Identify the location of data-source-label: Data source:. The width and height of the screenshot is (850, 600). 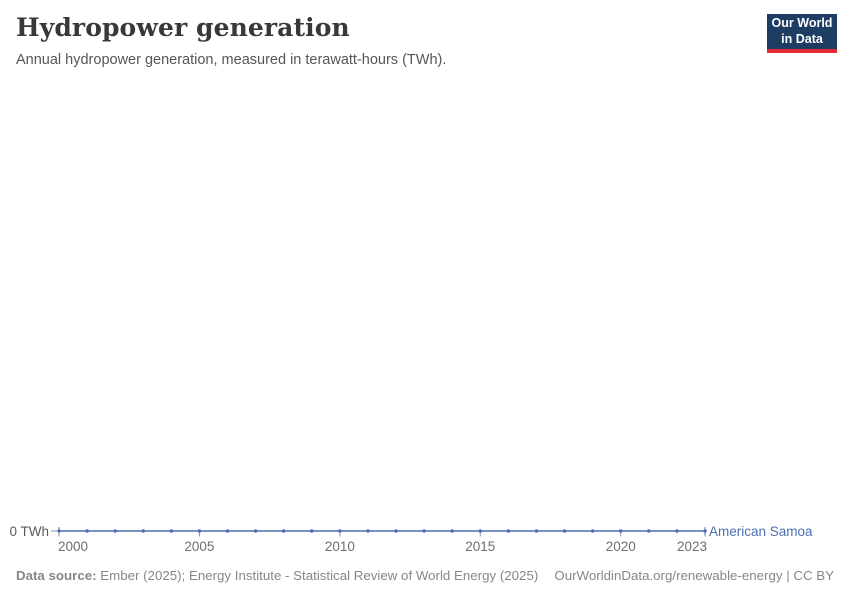
(56, 575).